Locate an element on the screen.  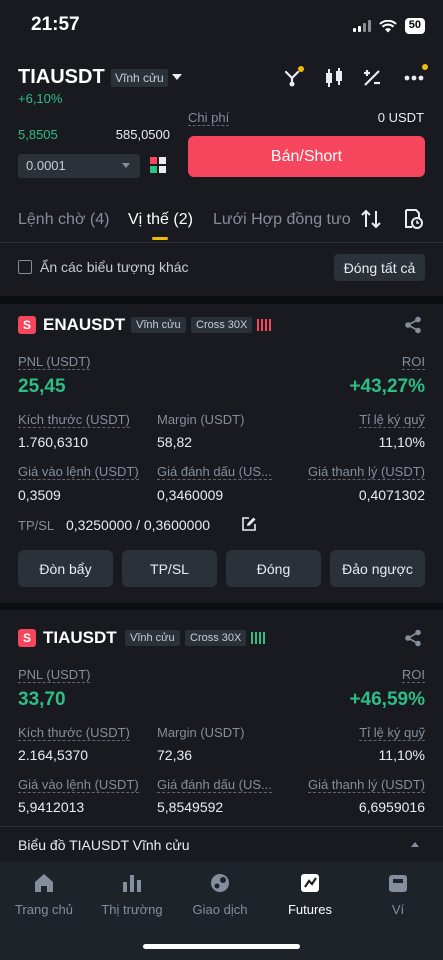
home-indicator is located at coordinates (221, 946).